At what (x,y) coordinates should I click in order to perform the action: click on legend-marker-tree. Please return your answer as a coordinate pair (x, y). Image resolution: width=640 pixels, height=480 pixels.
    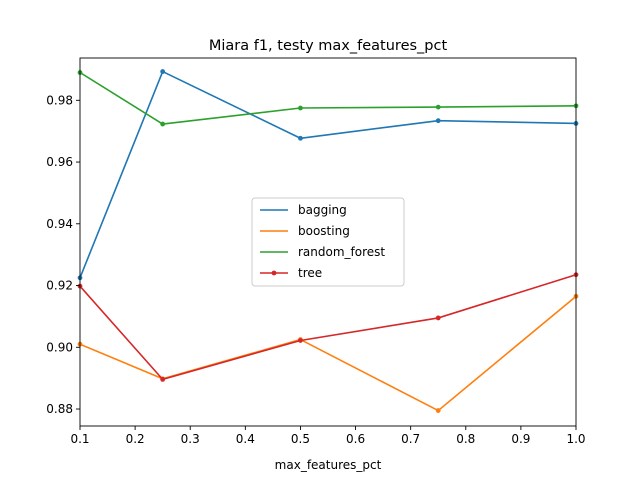
    Looking at the image, I should click on (274, 273).